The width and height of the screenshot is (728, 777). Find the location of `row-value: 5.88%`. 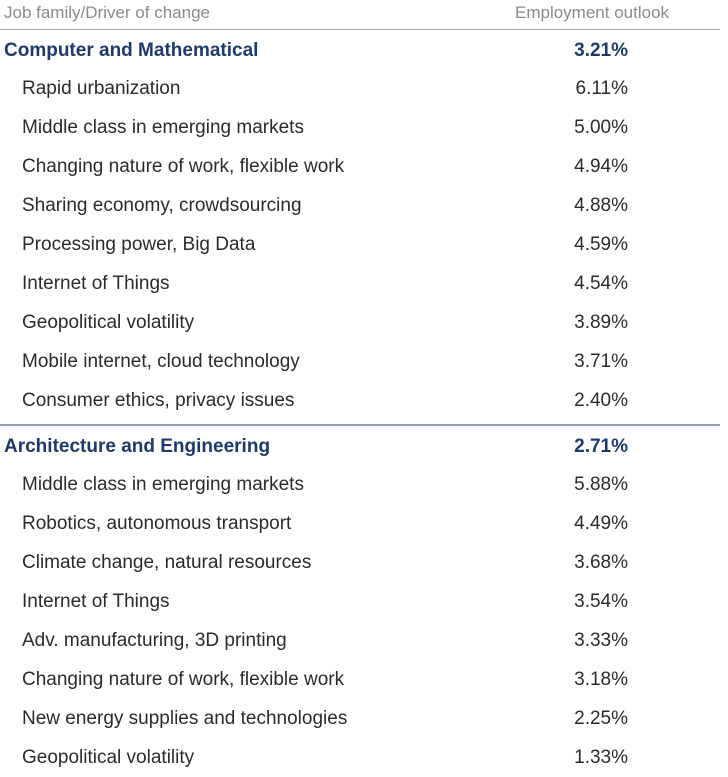

row-value: 5.88% is located at coordinates (601, 484).